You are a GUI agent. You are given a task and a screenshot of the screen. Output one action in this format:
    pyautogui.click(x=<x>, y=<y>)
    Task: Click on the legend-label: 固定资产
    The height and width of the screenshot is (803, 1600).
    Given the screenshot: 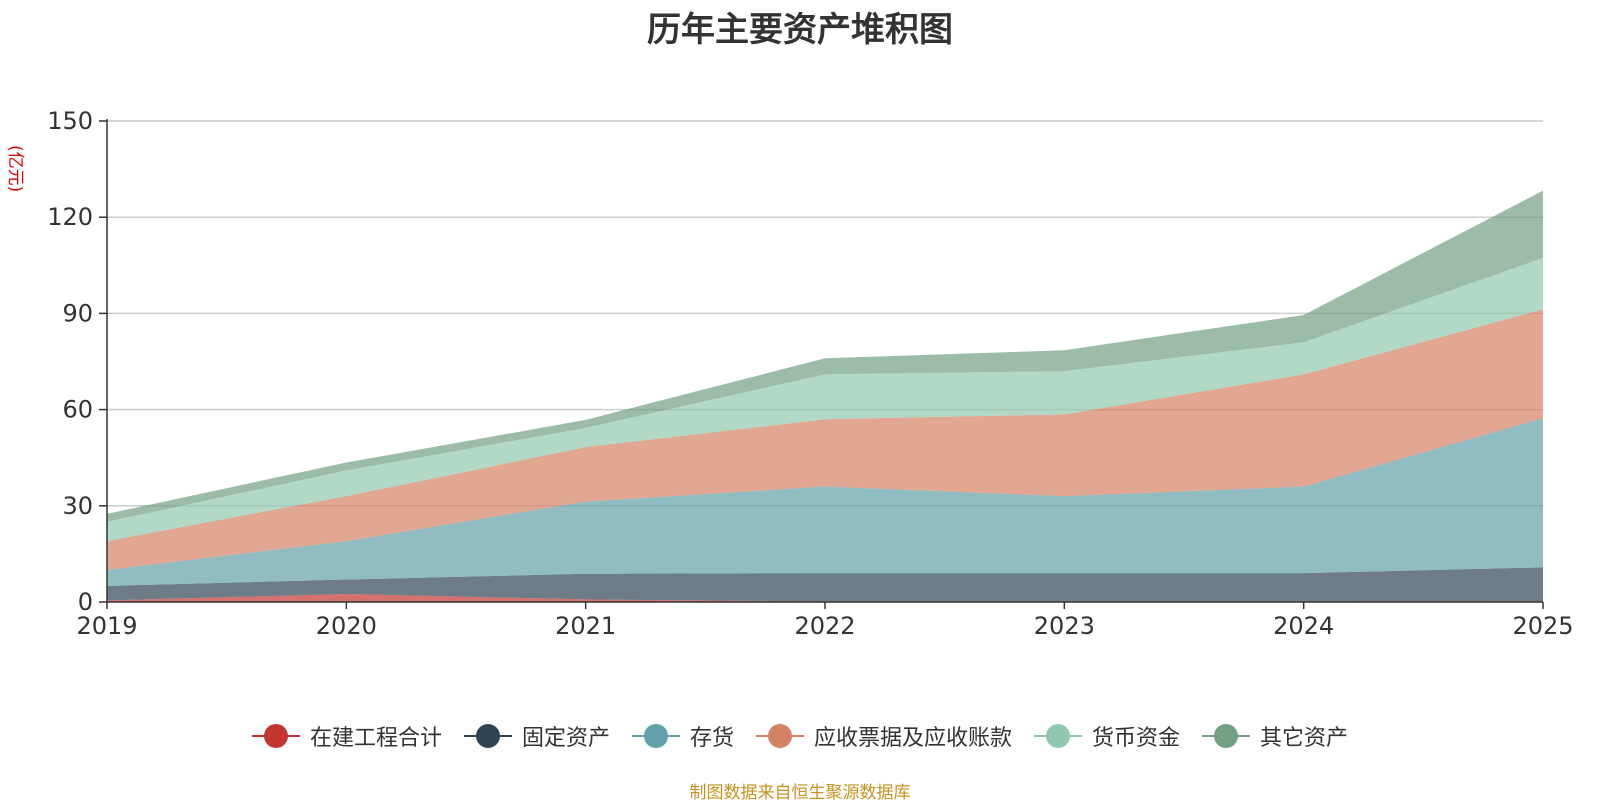 What is the action you would take?
    pyautogui.click(x=565, y=738)
    